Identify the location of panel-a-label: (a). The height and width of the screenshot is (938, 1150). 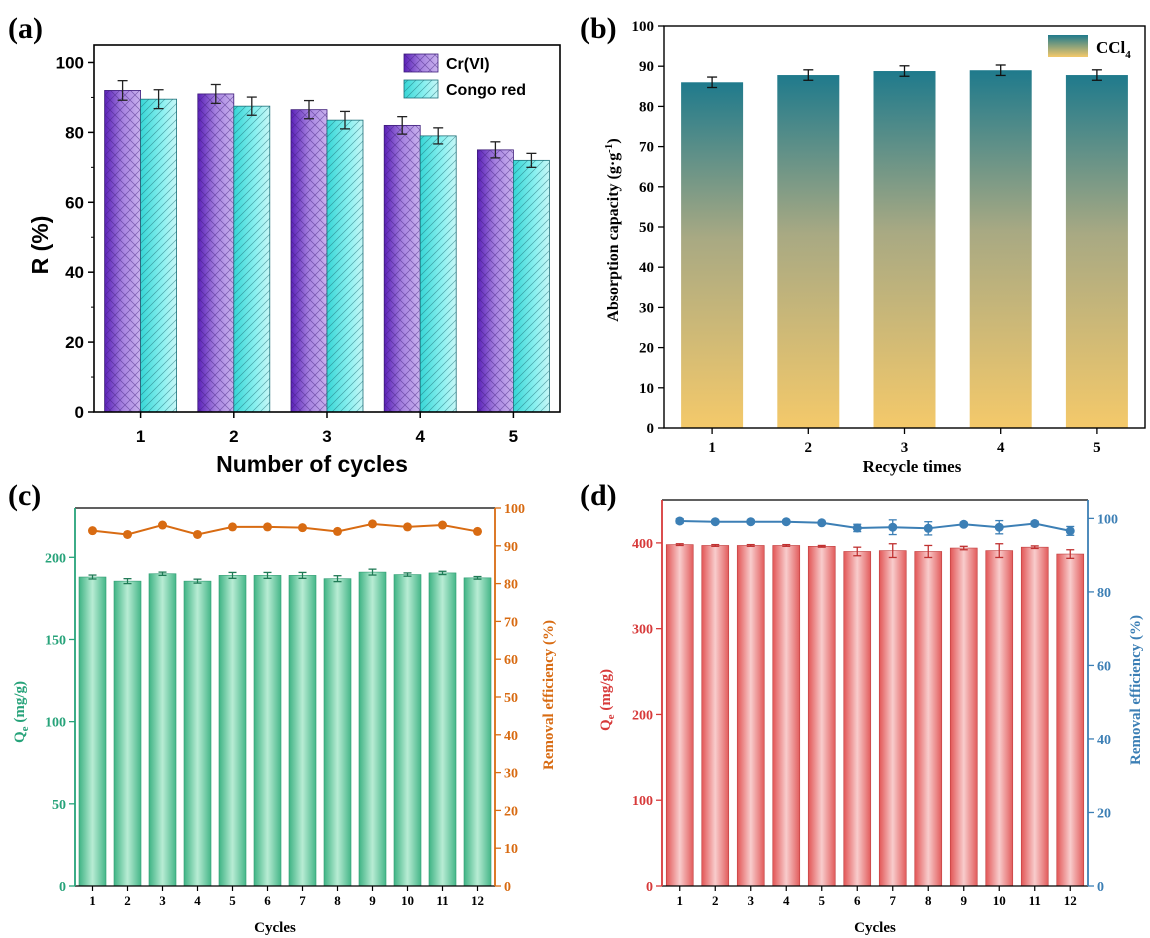
(25, 28).